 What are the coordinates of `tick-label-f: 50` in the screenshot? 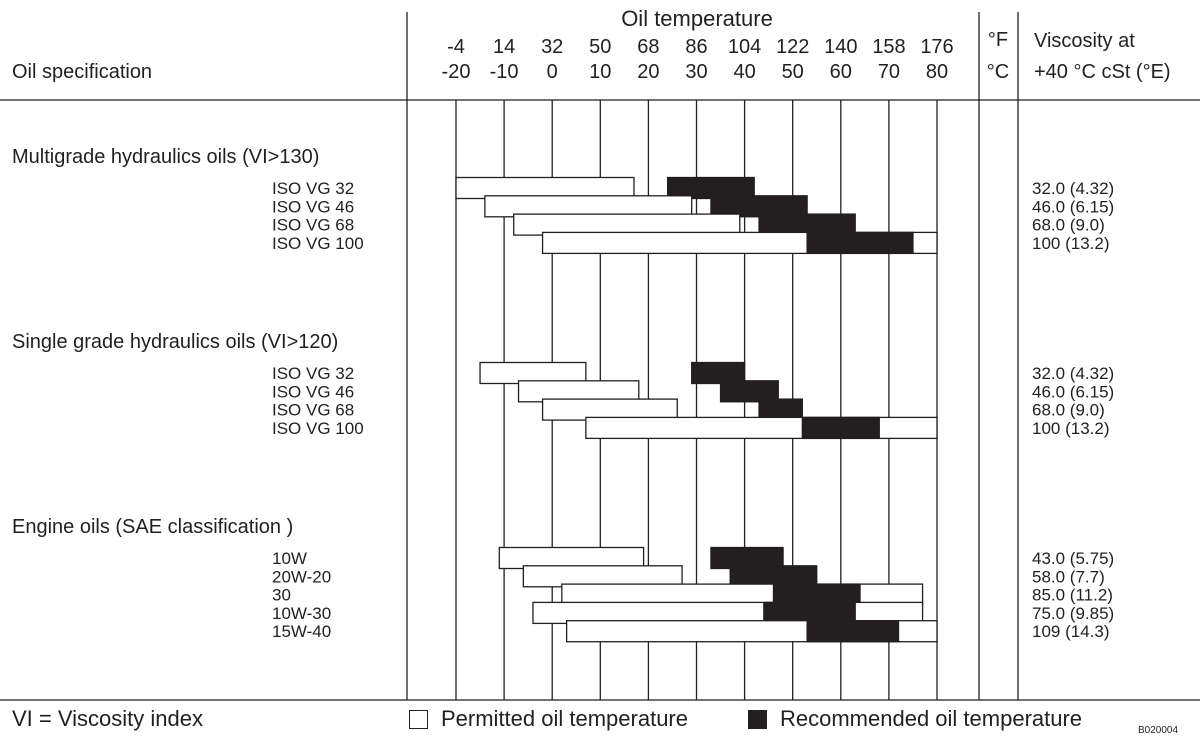 It's located at (600, 47).